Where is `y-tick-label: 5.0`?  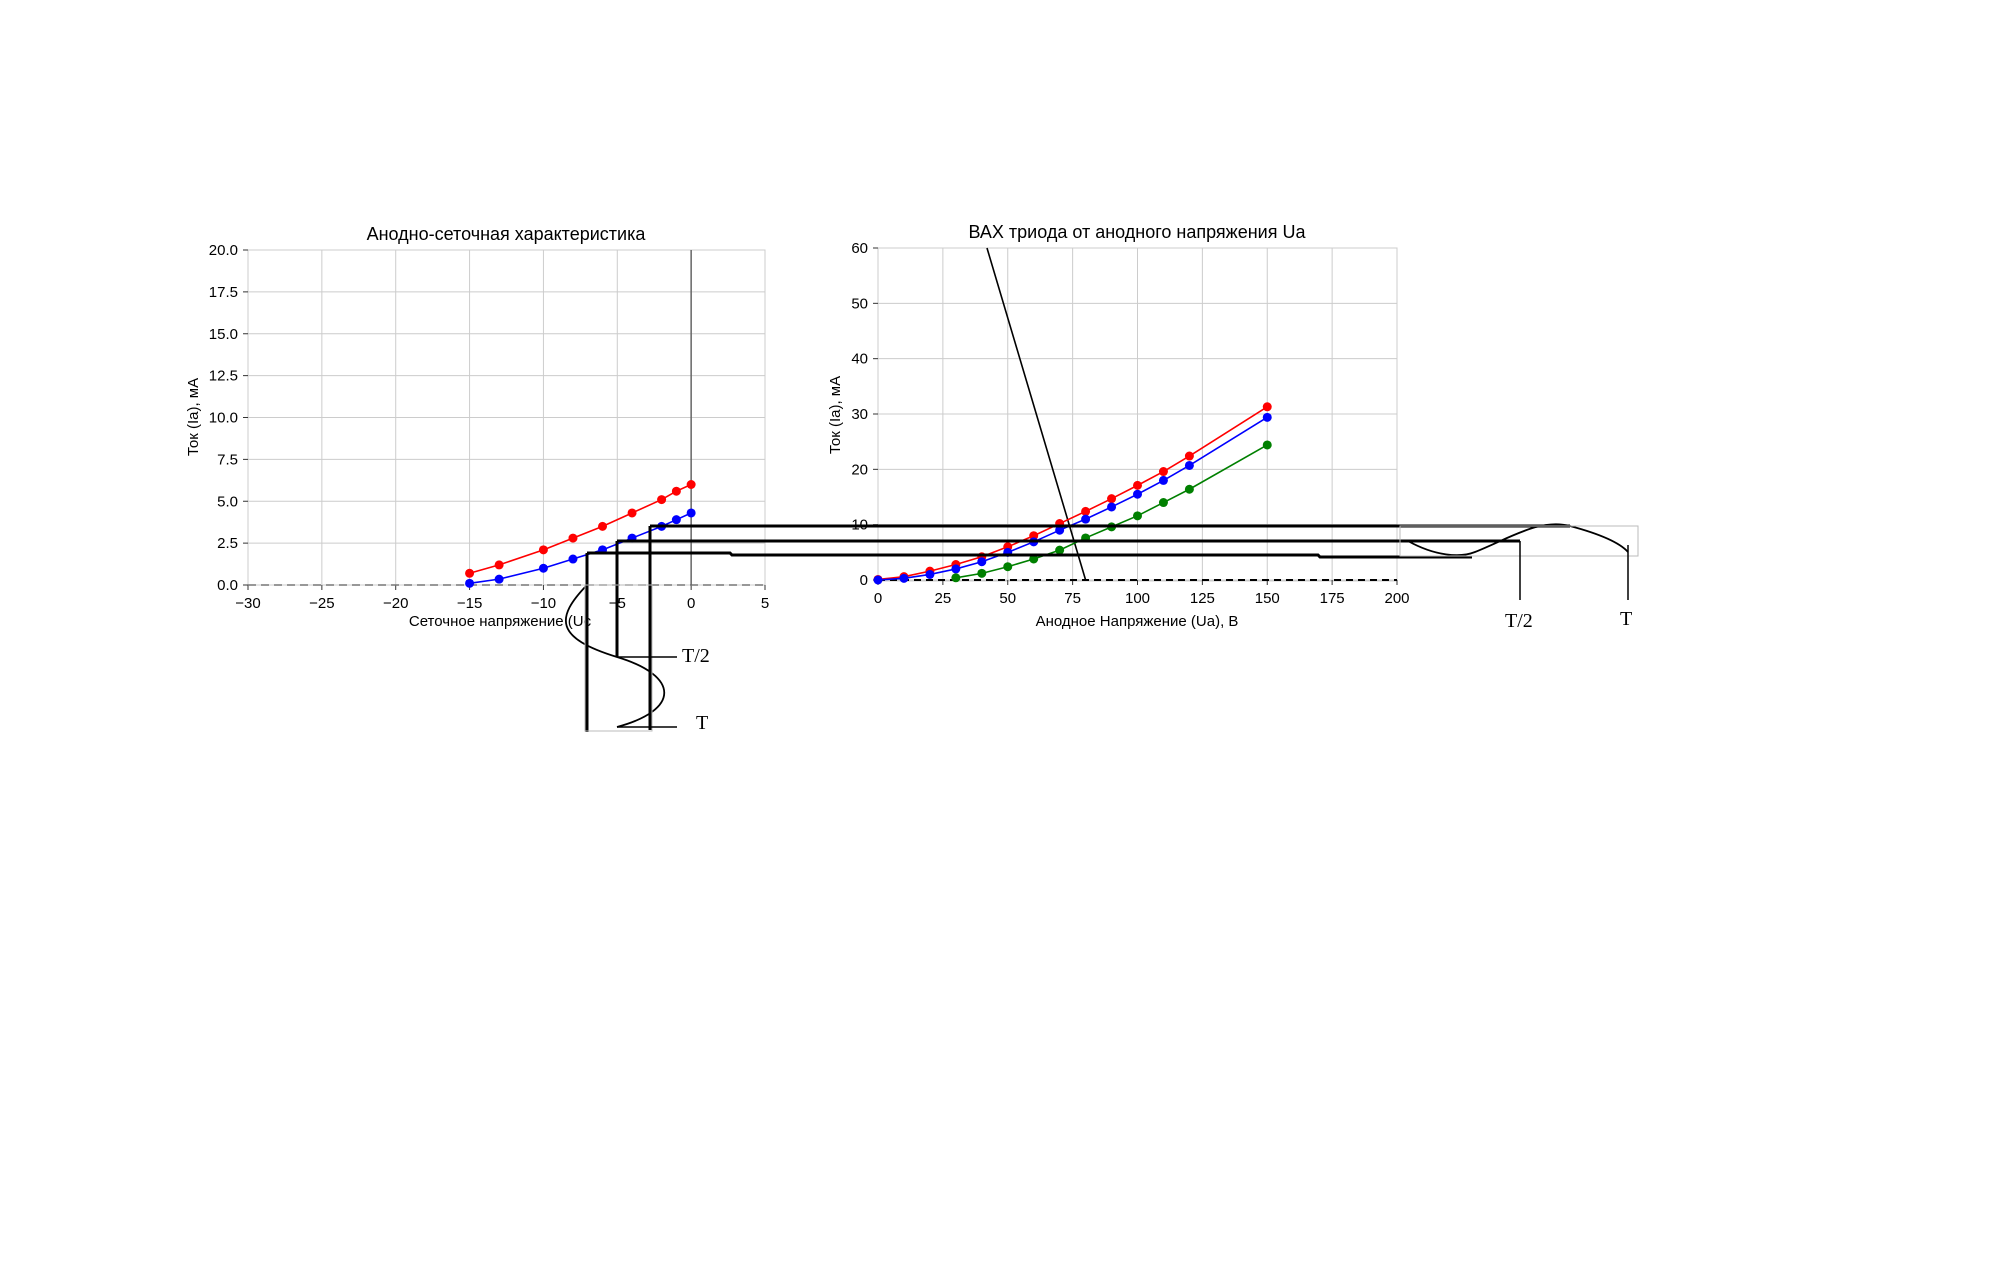 y-tick-label: 5.0 is located at coordinates (227, 501).